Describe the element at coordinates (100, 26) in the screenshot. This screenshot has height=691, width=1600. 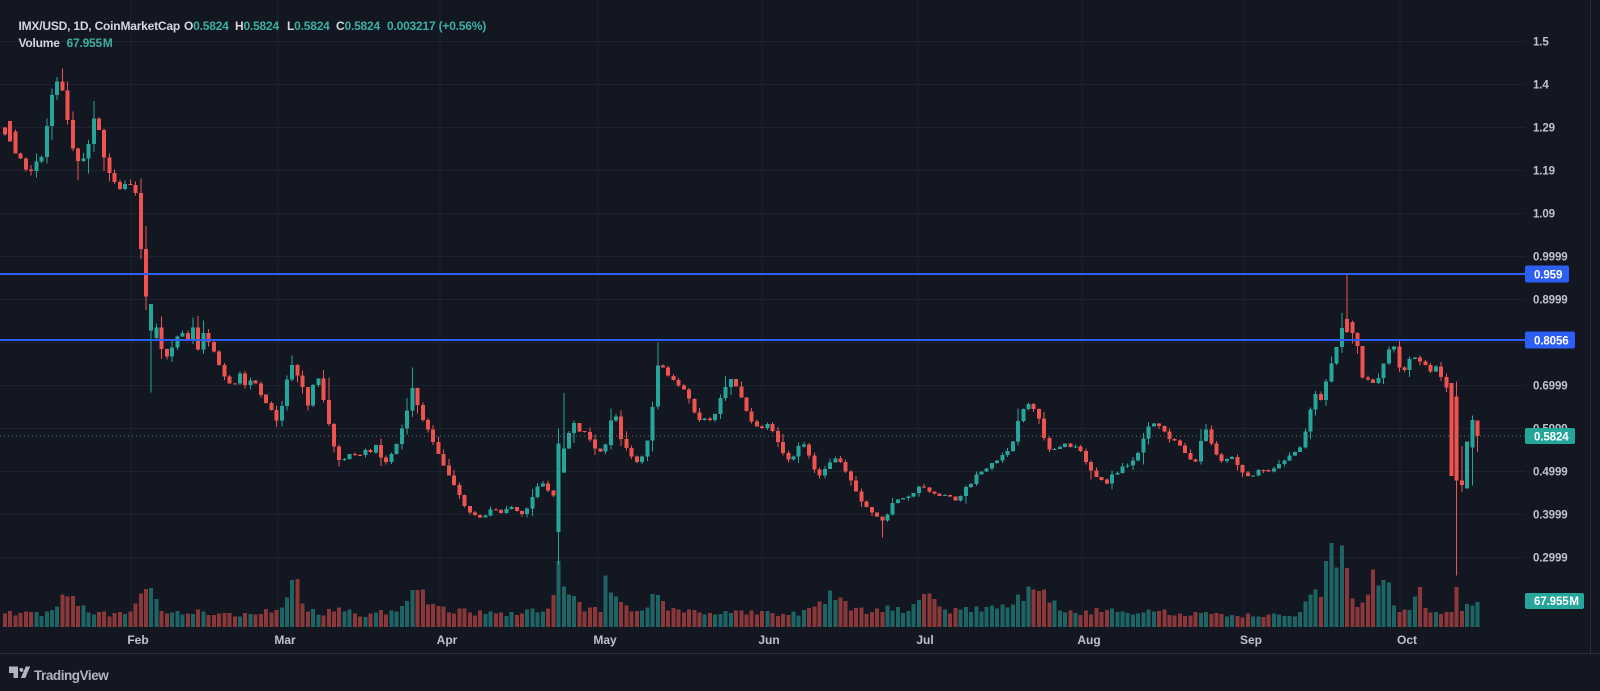
I see `svg-text: IMX/USD, 1D, CoinMarketCap` at that location.